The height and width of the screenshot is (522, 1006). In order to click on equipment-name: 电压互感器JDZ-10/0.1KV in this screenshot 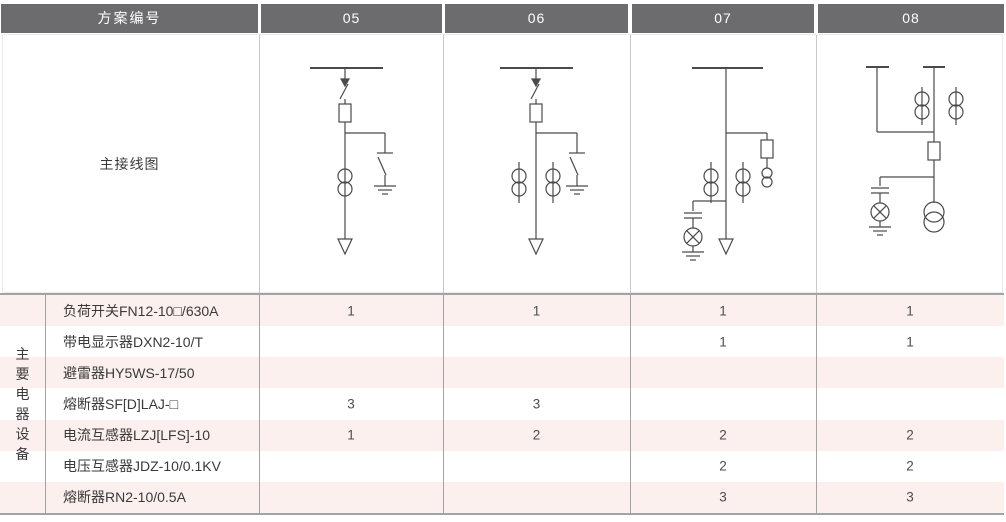, I will do `click(142, 466)`.